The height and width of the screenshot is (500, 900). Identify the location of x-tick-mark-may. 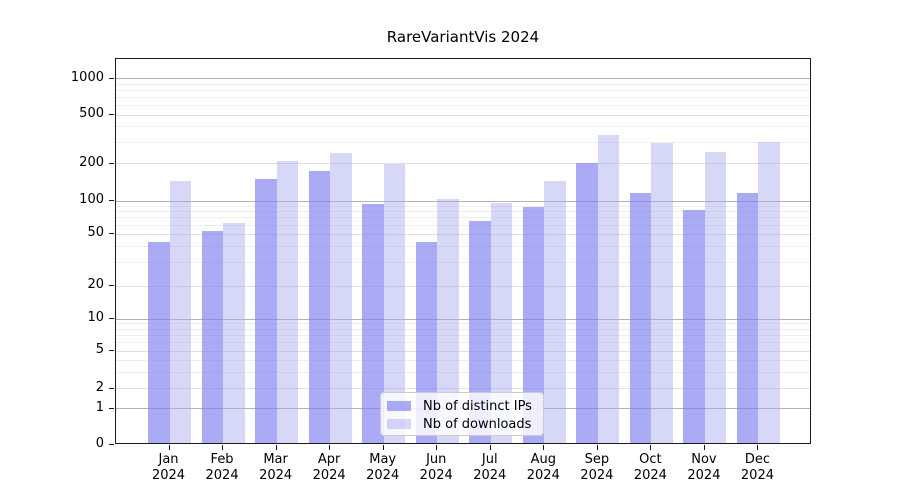
(383, 447).